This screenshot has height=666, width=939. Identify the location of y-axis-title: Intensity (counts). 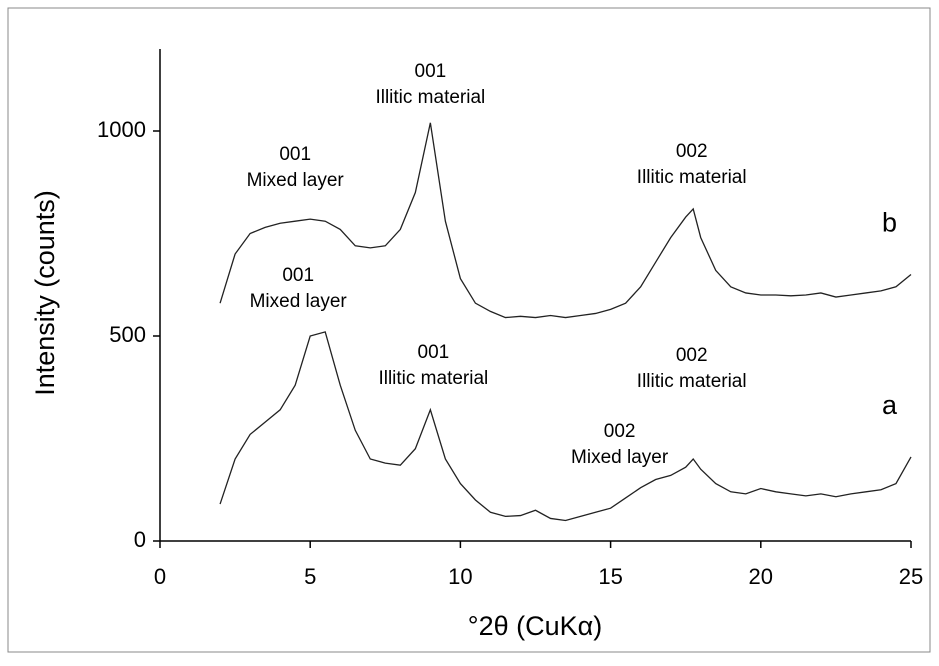
(45, 293).